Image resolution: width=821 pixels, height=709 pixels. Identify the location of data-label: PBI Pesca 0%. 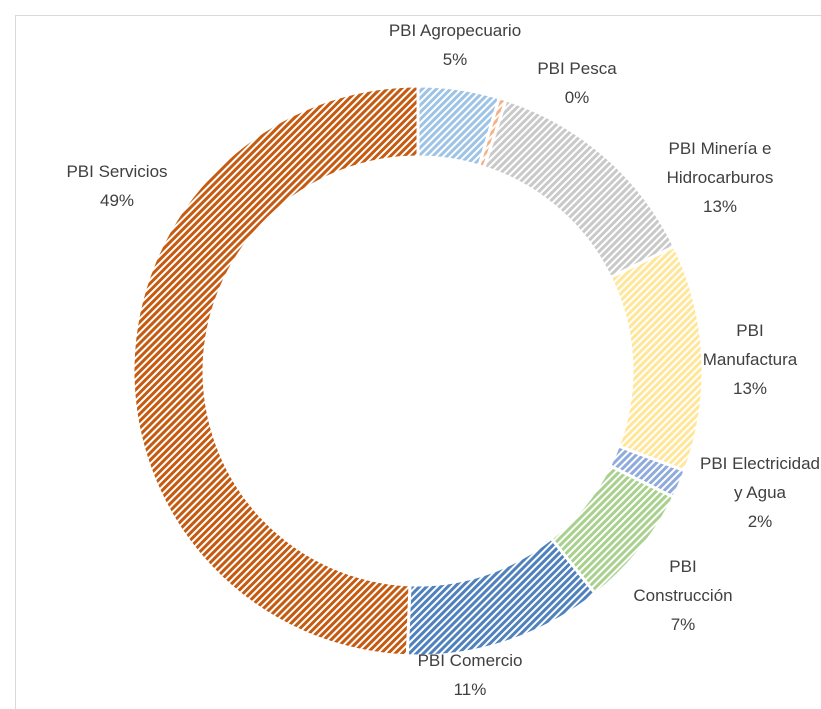
(577, 83).